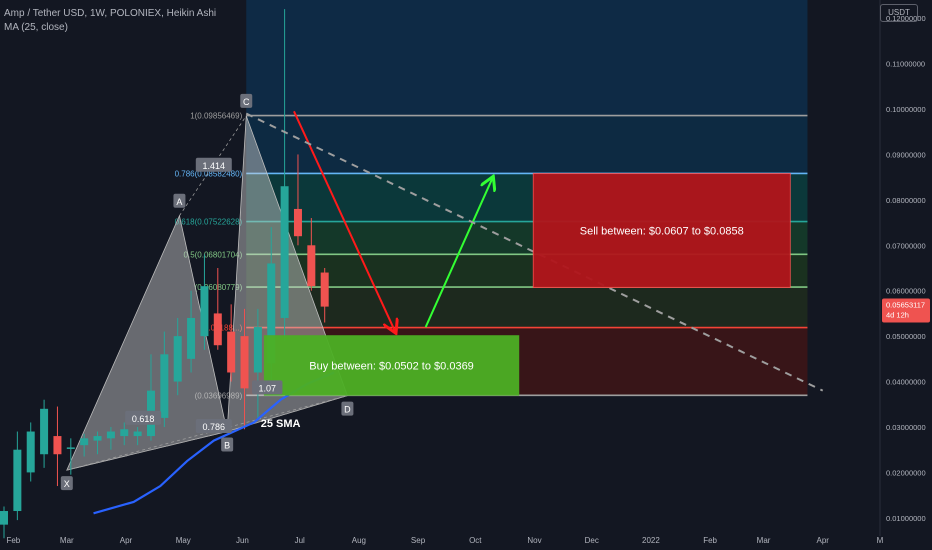  What do you see at coordinates (651, 540) in the screenshot?
I see `time-tick-label: 2022` at bounding box center [651, 540].